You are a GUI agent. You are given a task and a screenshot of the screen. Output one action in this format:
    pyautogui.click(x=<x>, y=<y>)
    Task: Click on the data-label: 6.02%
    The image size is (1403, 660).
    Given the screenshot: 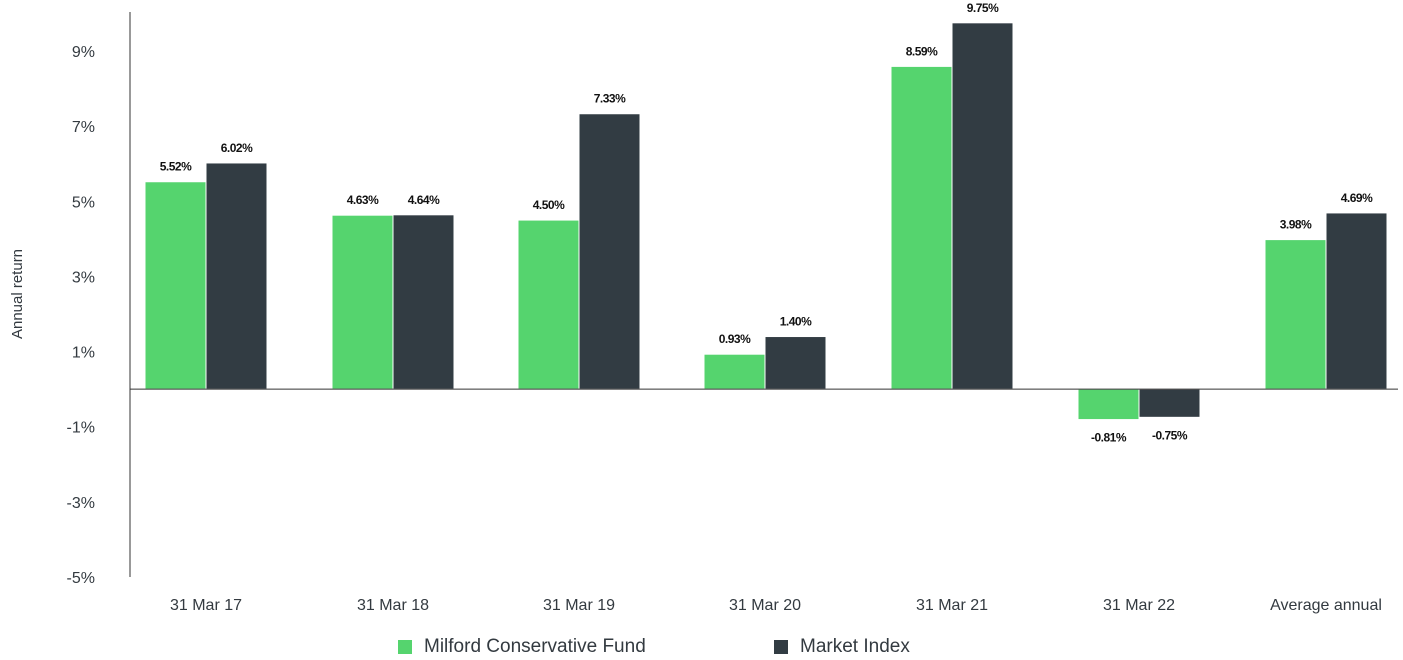 What is the action you would take?
    pyautogui.click(x=237, y=148)
    